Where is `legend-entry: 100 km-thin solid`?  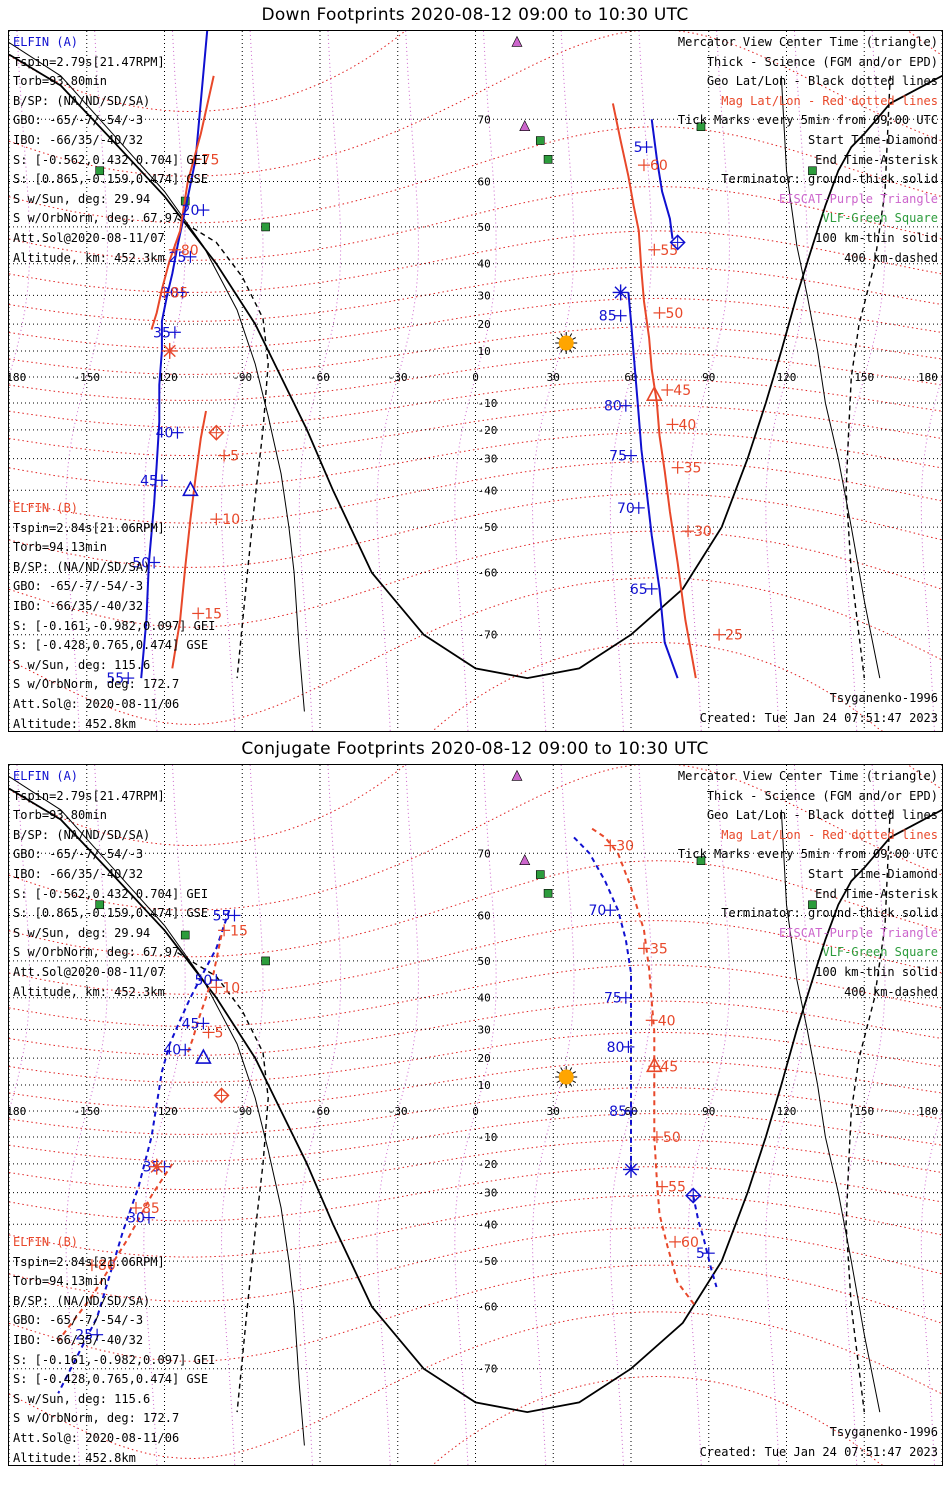 legend-entry: 100 km-thin solid is located at coordinates (876, 971).